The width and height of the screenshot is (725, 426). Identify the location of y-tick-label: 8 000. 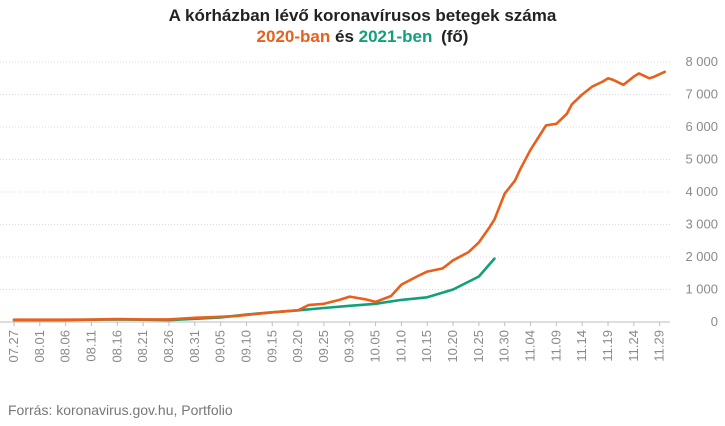
(701, 61).